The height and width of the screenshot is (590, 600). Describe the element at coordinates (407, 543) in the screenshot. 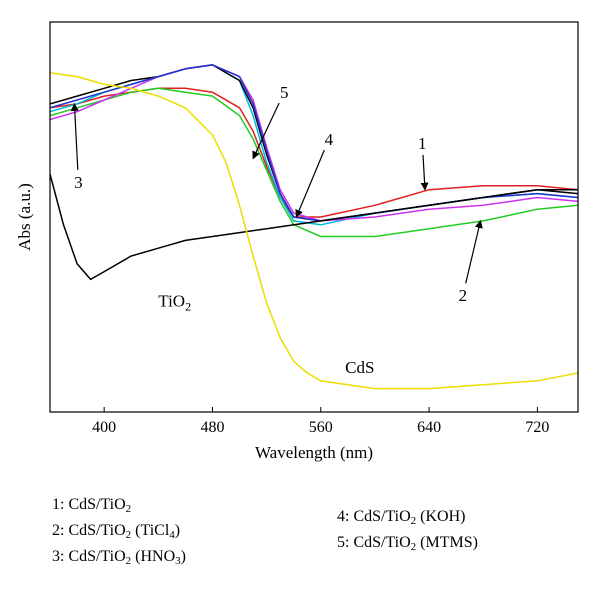

I see `legend-item-5: 5: CdS/TiO2 (MTMS)` at that location.